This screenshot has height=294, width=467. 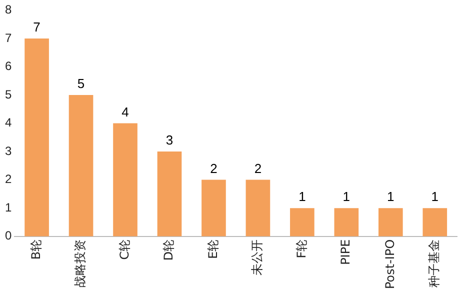 What do you see at coordinates (170, 140) in the screenshot?
I see `data-label: 3` at bounding box center [170, 140].